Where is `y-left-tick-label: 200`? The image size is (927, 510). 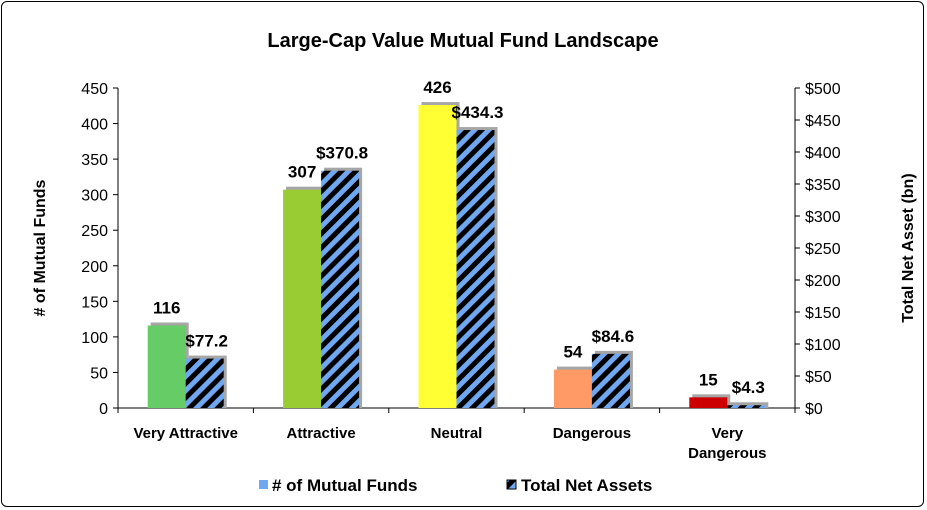
y-left-tick-label: 200 is located at coordinates (94, 267).